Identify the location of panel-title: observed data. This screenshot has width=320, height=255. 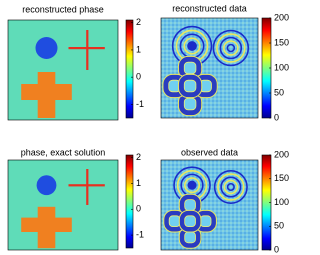
(209, 152).